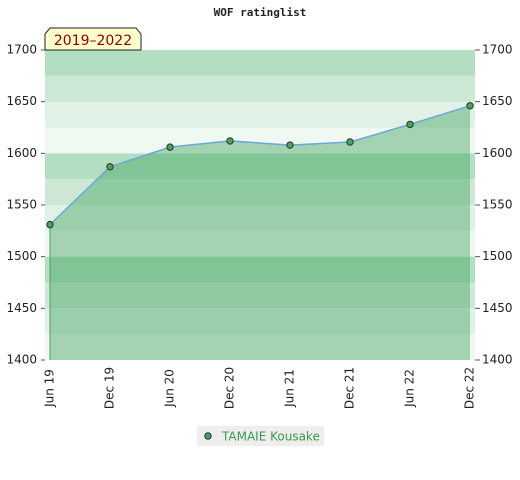 The height and width of the screenshot is (480, 520). I want to click on y-tick-label: 1500, so click(21, 256).